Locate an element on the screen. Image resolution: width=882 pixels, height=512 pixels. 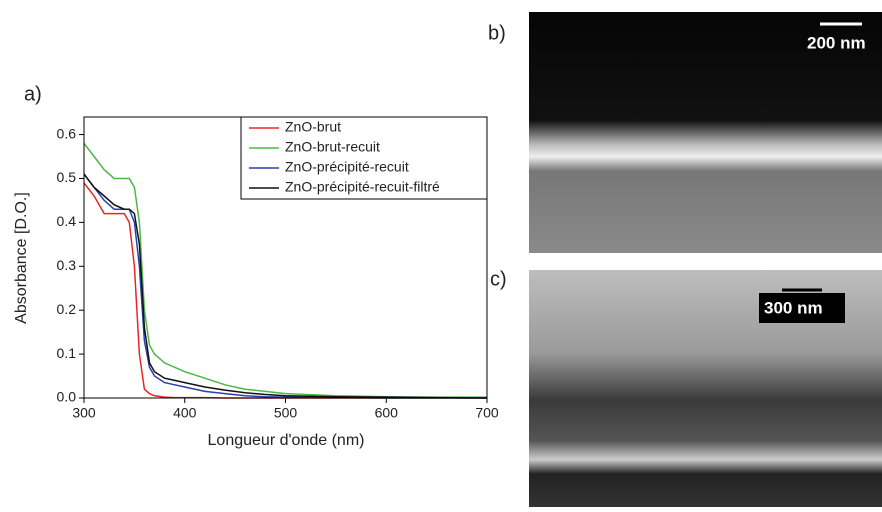
x-tick-label: 400 is located at coordinates (185, 413).